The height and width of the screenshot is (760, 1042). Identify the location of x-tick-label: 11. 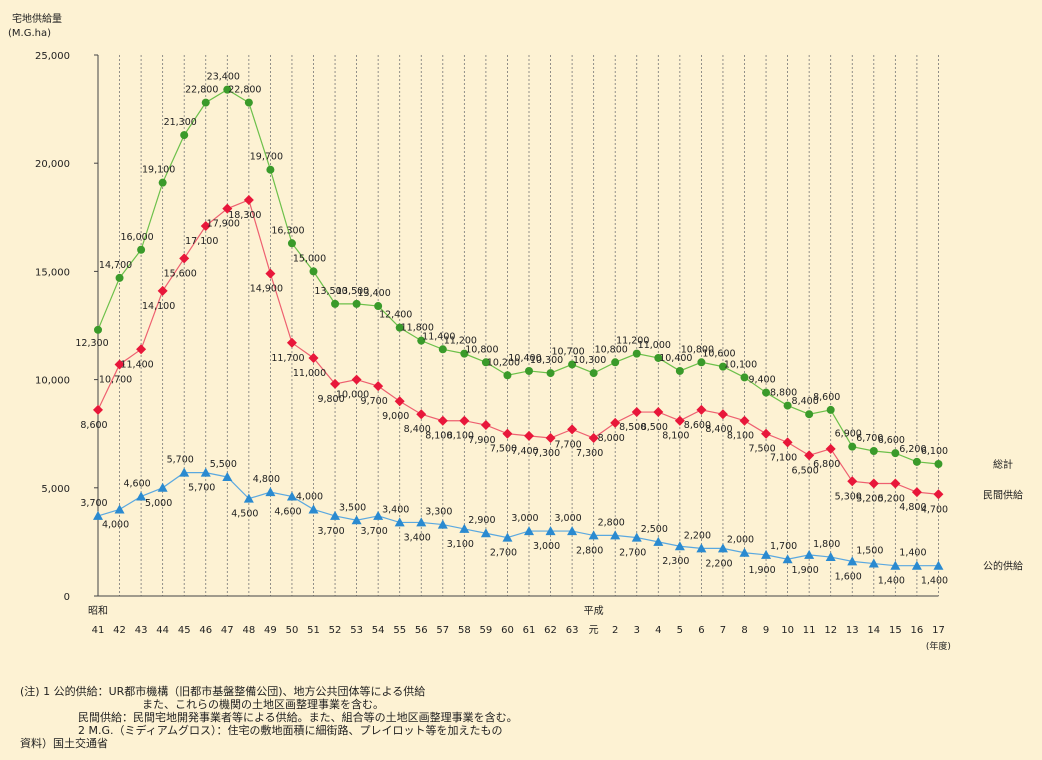
(809, 630).